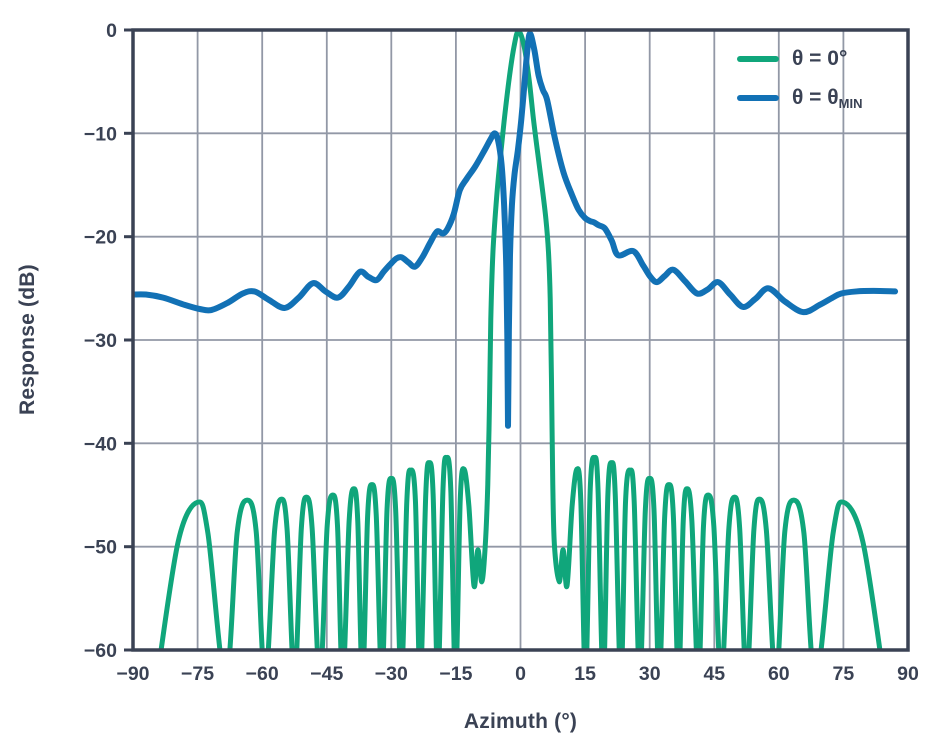 This screenshot has width=939, height=753. What do you see at coordinates (326, 674) in the screenshot?
I see `svg-text: −45` at bounding box center [326, 674].